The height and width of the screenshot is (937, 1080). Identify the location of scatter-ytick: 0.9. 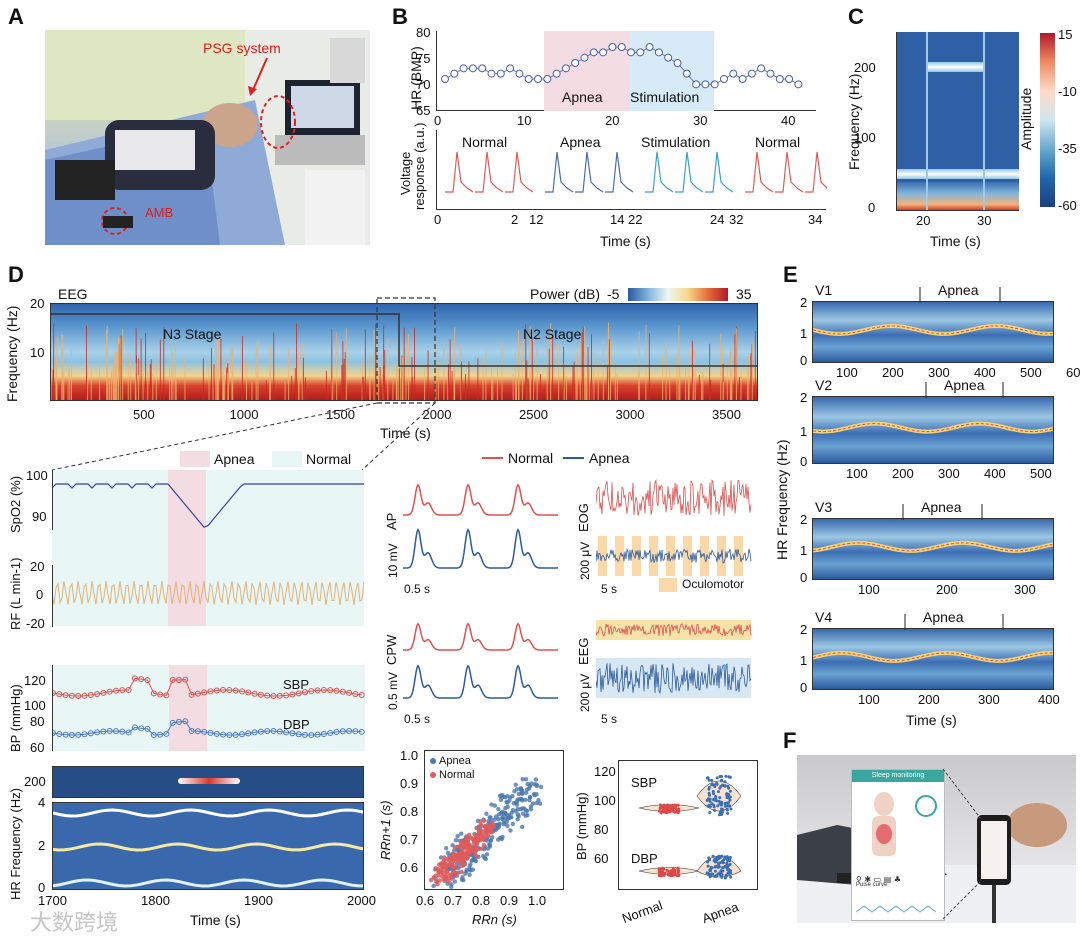
(409, 783).